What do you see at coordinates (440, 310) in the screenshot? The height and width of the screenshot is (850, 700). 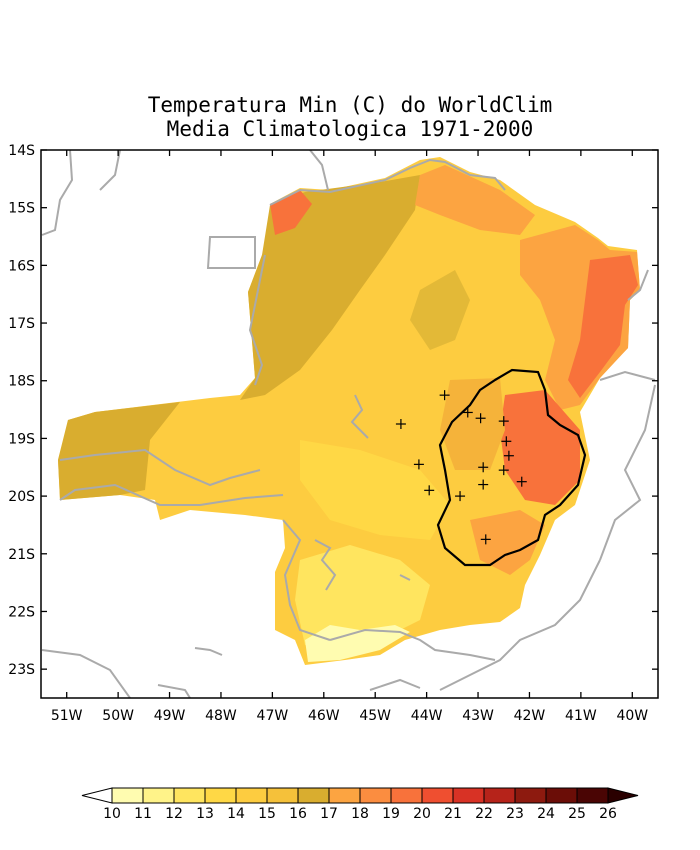 I see `cool-region-center` at bounding box center [440, 310].